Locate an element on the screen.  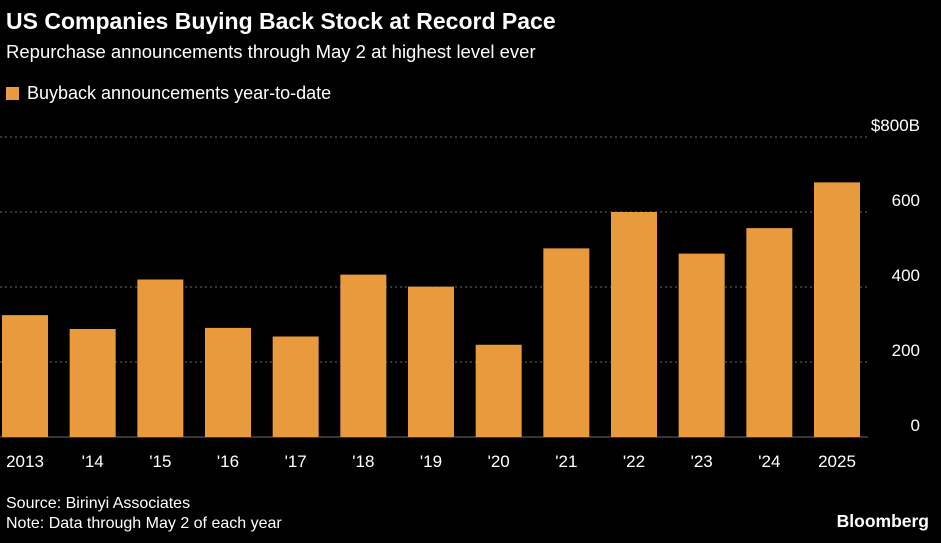
y-tick-label: 200 is located at coordinates (906, 350).